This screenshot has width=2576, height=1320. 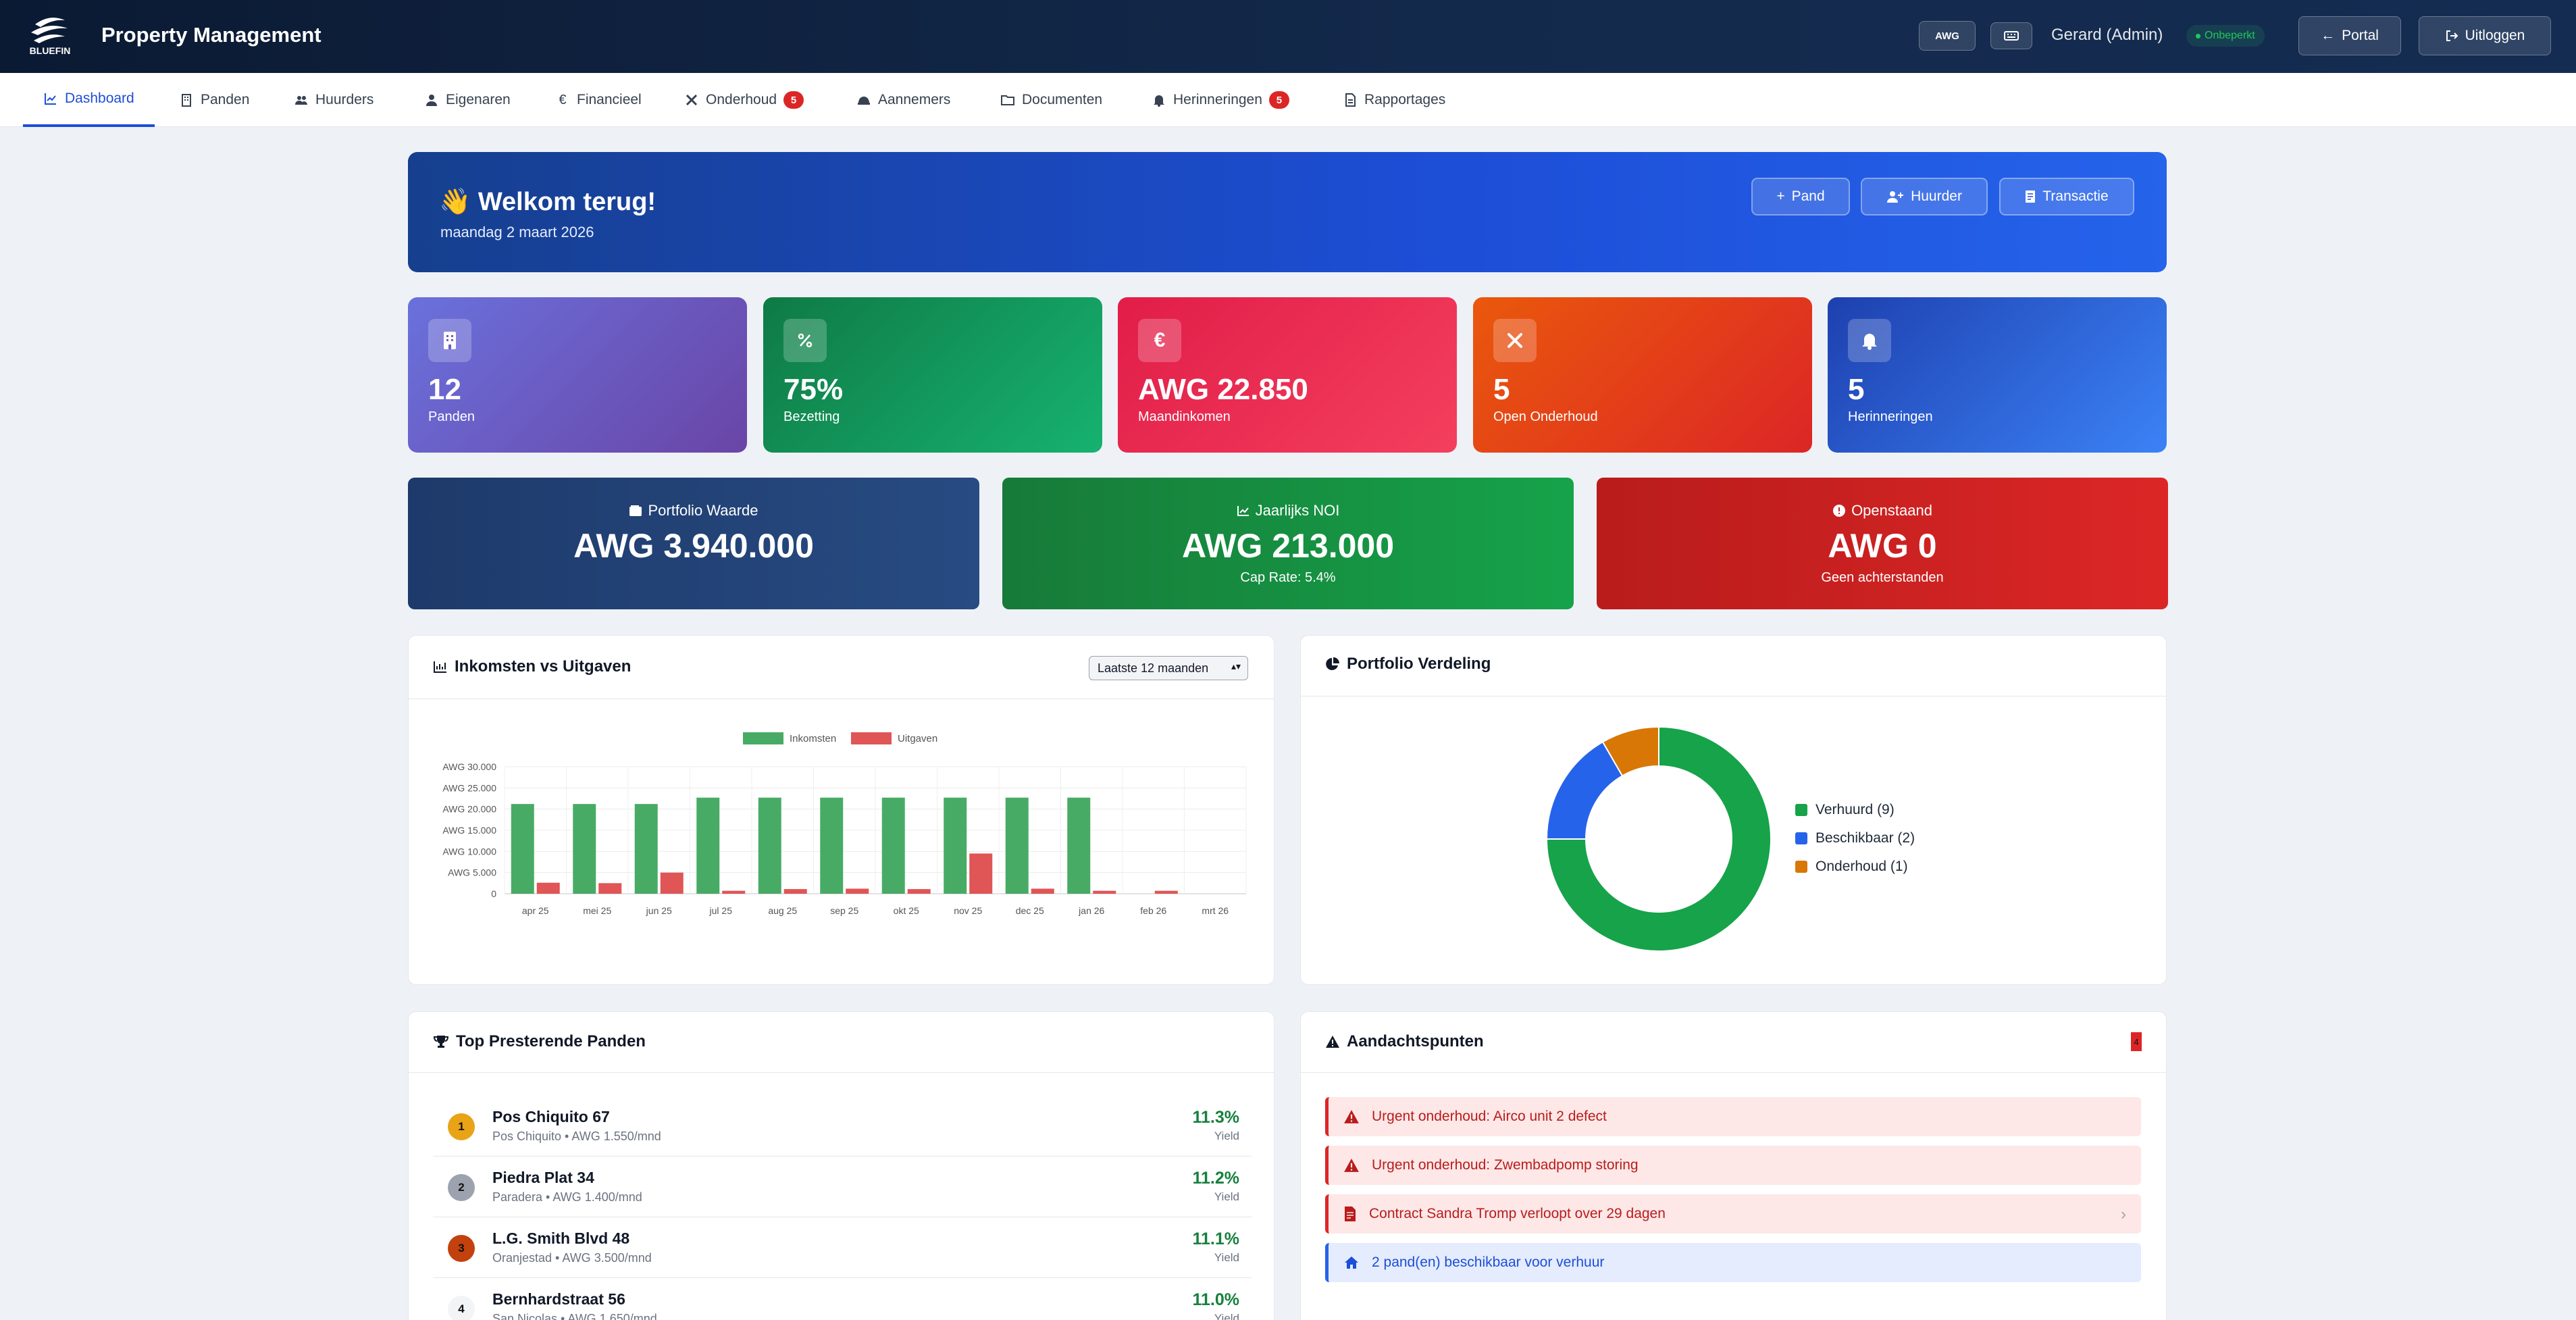 I want to click on nav-badge: 5, so click(x=1278, y=100).